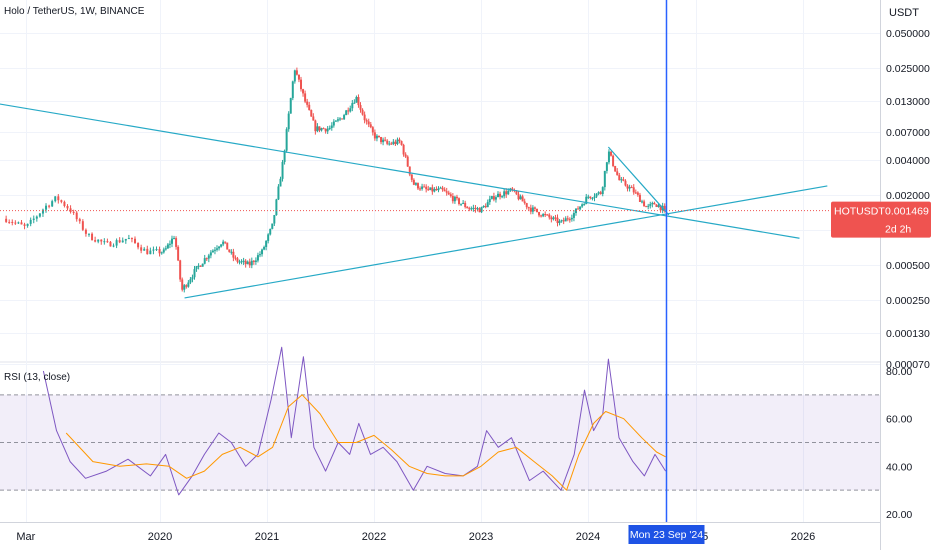 The width and height of the screenshot is (932, 550). What do you see at coordinates (908, 161) in the screenshot?
I see `price-tick-label: 0.004000` at bounding box center [908, 161].